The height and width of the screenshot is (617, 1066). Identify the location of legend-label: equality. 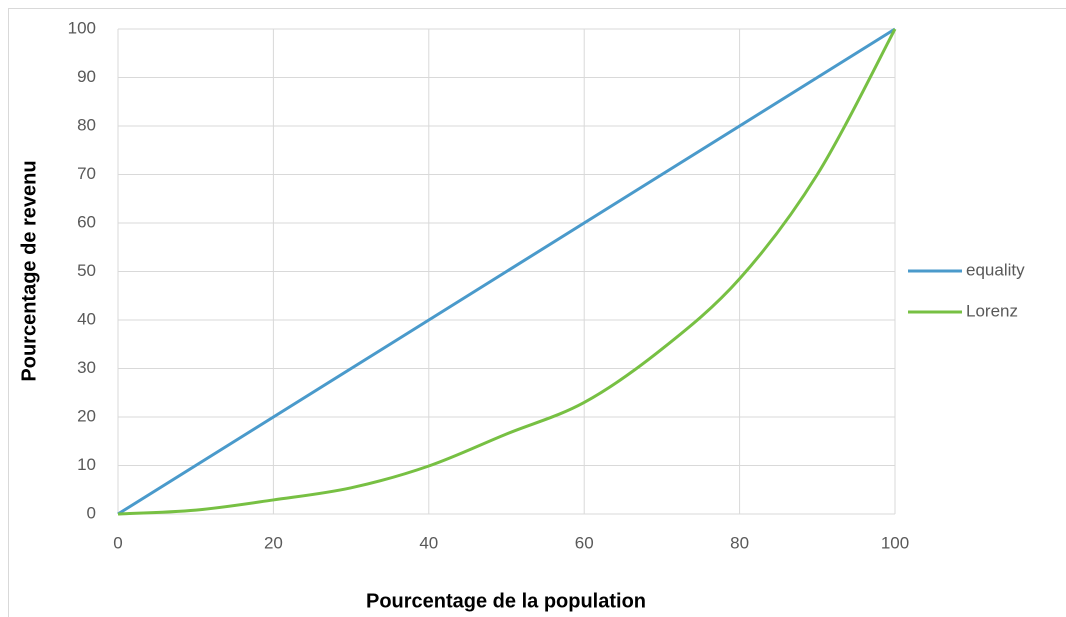
(995, 269).